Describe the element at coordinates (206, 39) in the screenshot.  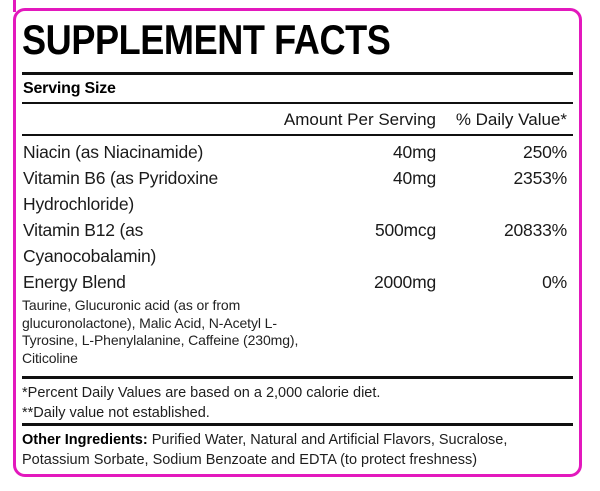
I see `panel-title: SUPPLEMENT FACTS` at that location.